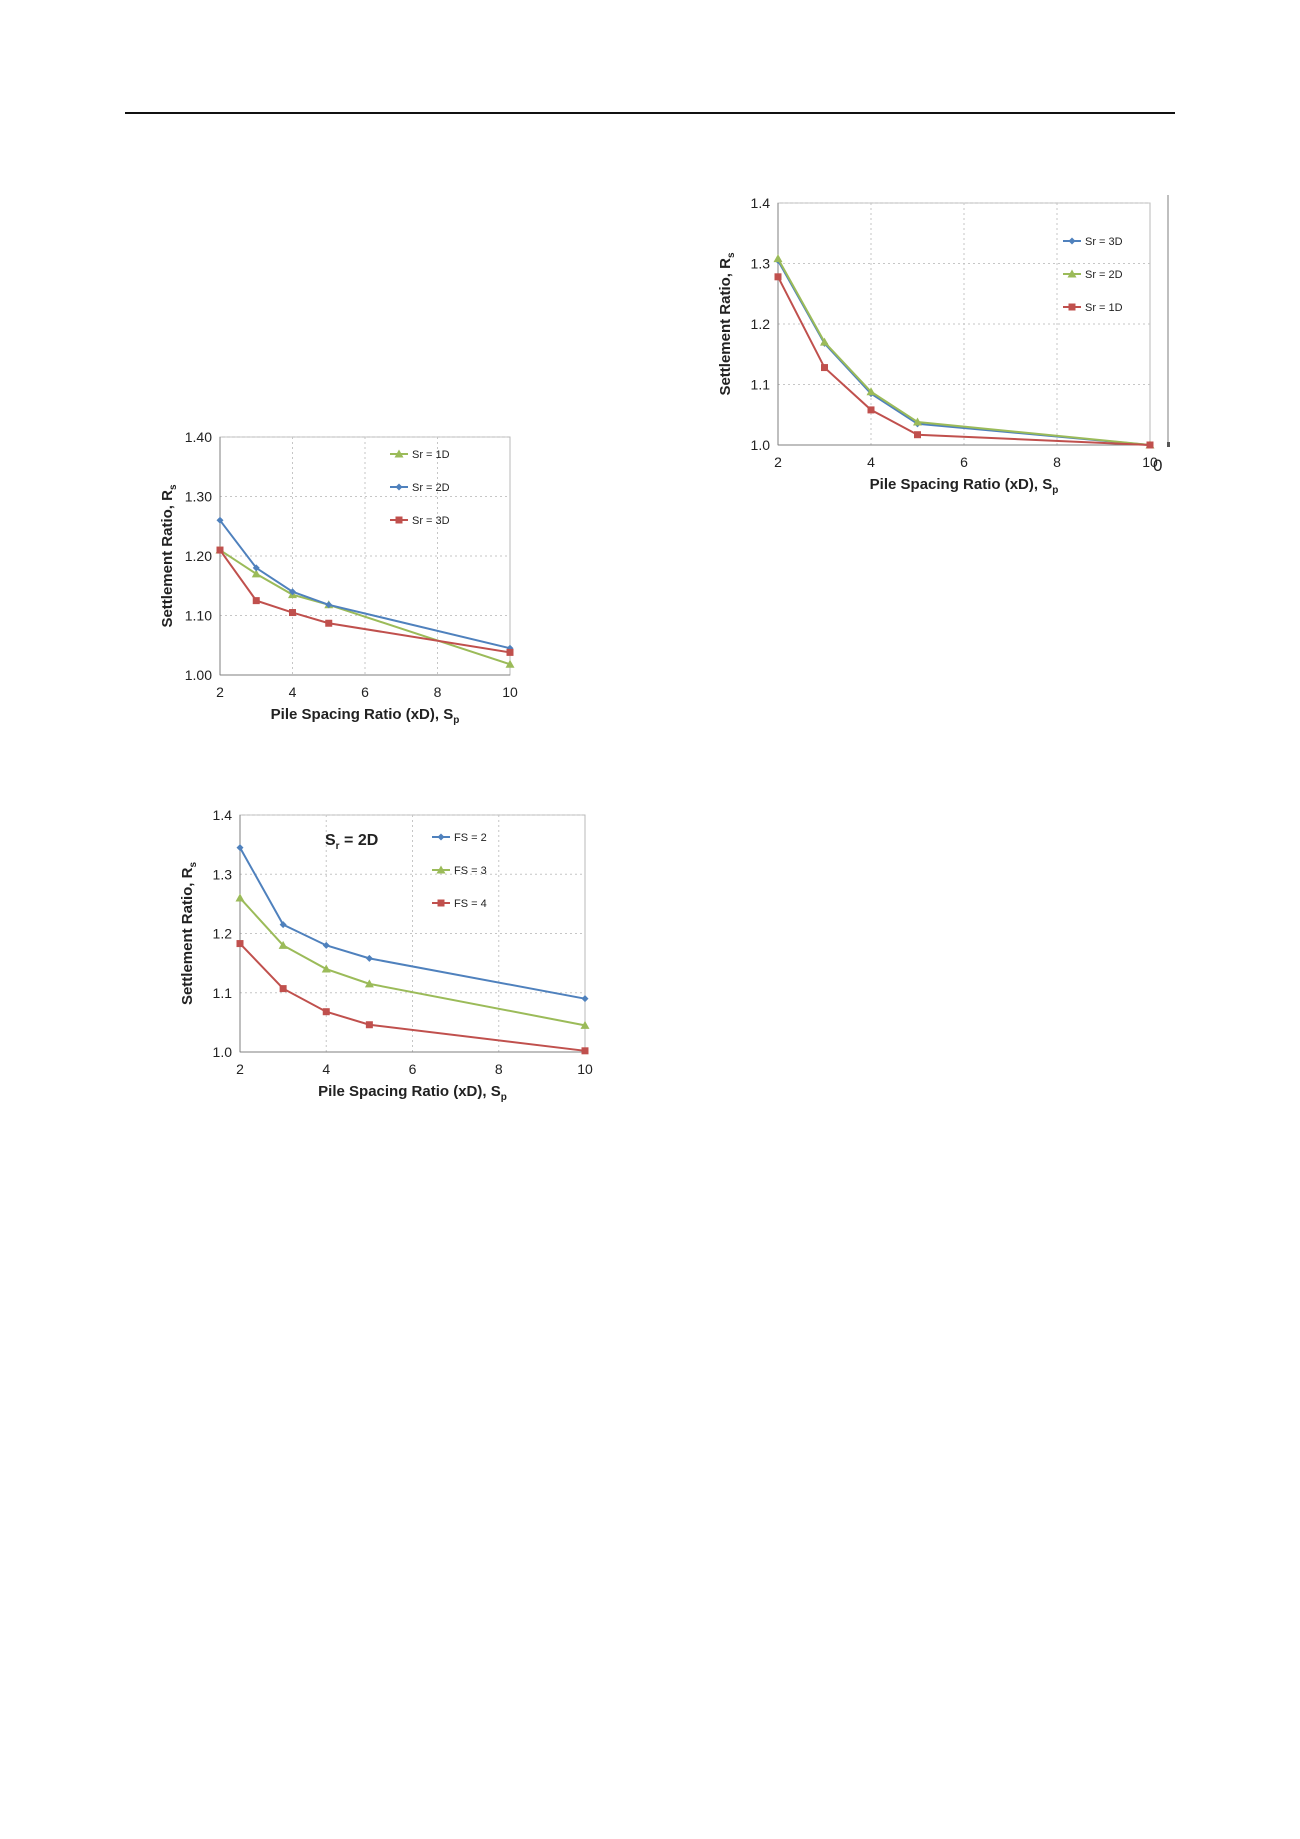  Describe the element at coordinates (1168, 444) in the screenshot. I see `right-edge-tick` at that location.